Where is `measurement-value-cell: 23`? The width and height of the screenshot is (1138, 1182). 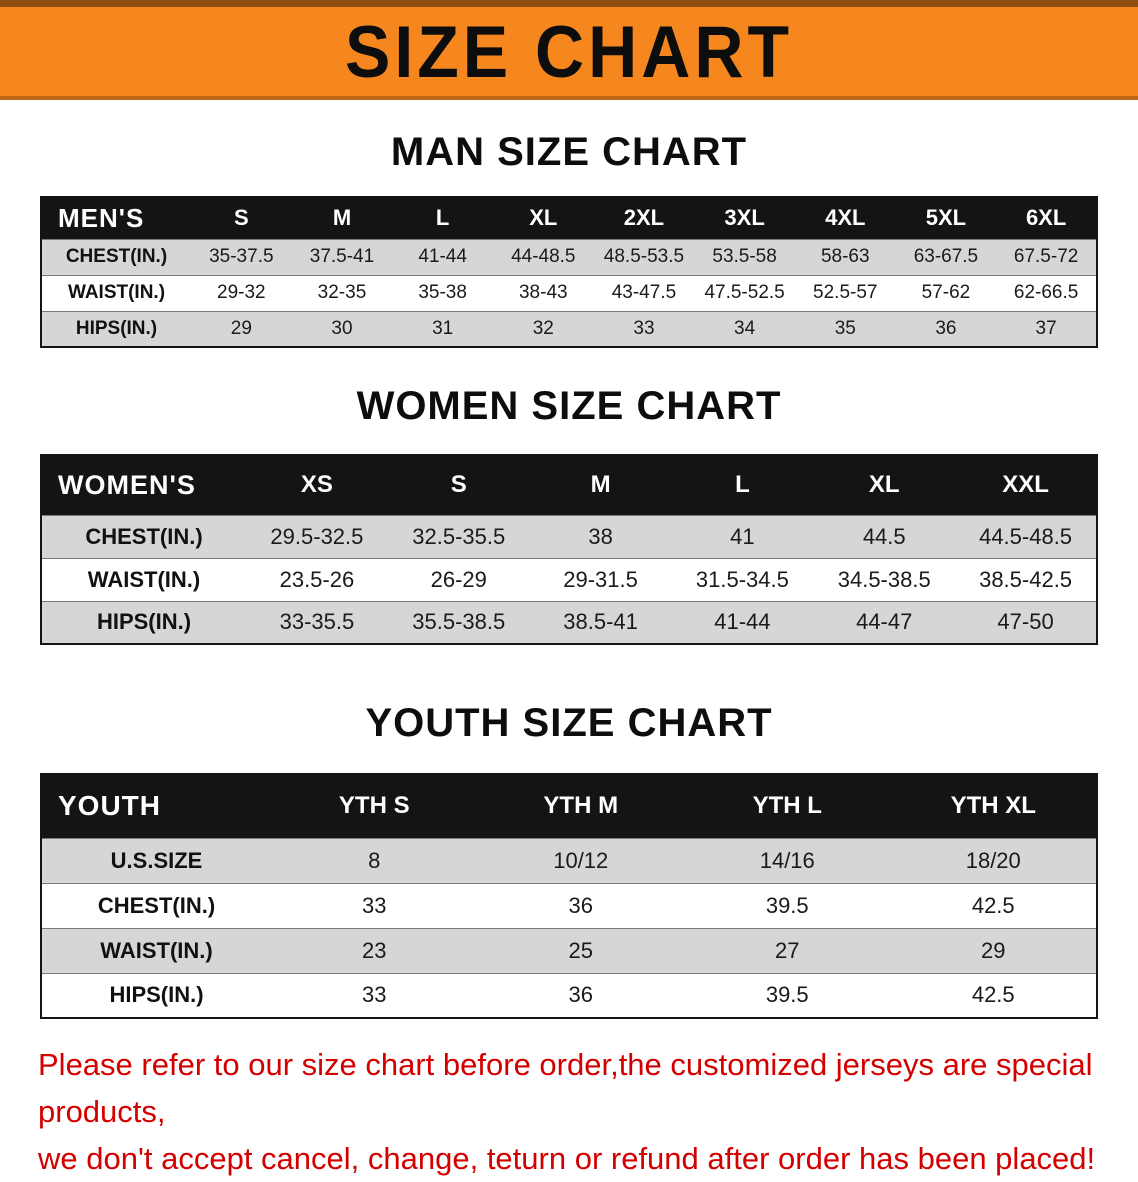 measurement-value-cell: 23 is located at coordinates (374, 950).